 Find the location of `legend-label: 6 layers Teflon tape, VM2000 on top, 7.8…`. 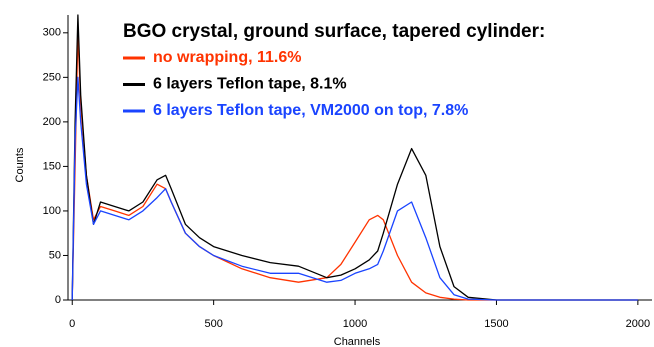

legend-label: 6 layers Teflon tape, VM2000 on top, 7.8… is located at coordinates (310, 110).